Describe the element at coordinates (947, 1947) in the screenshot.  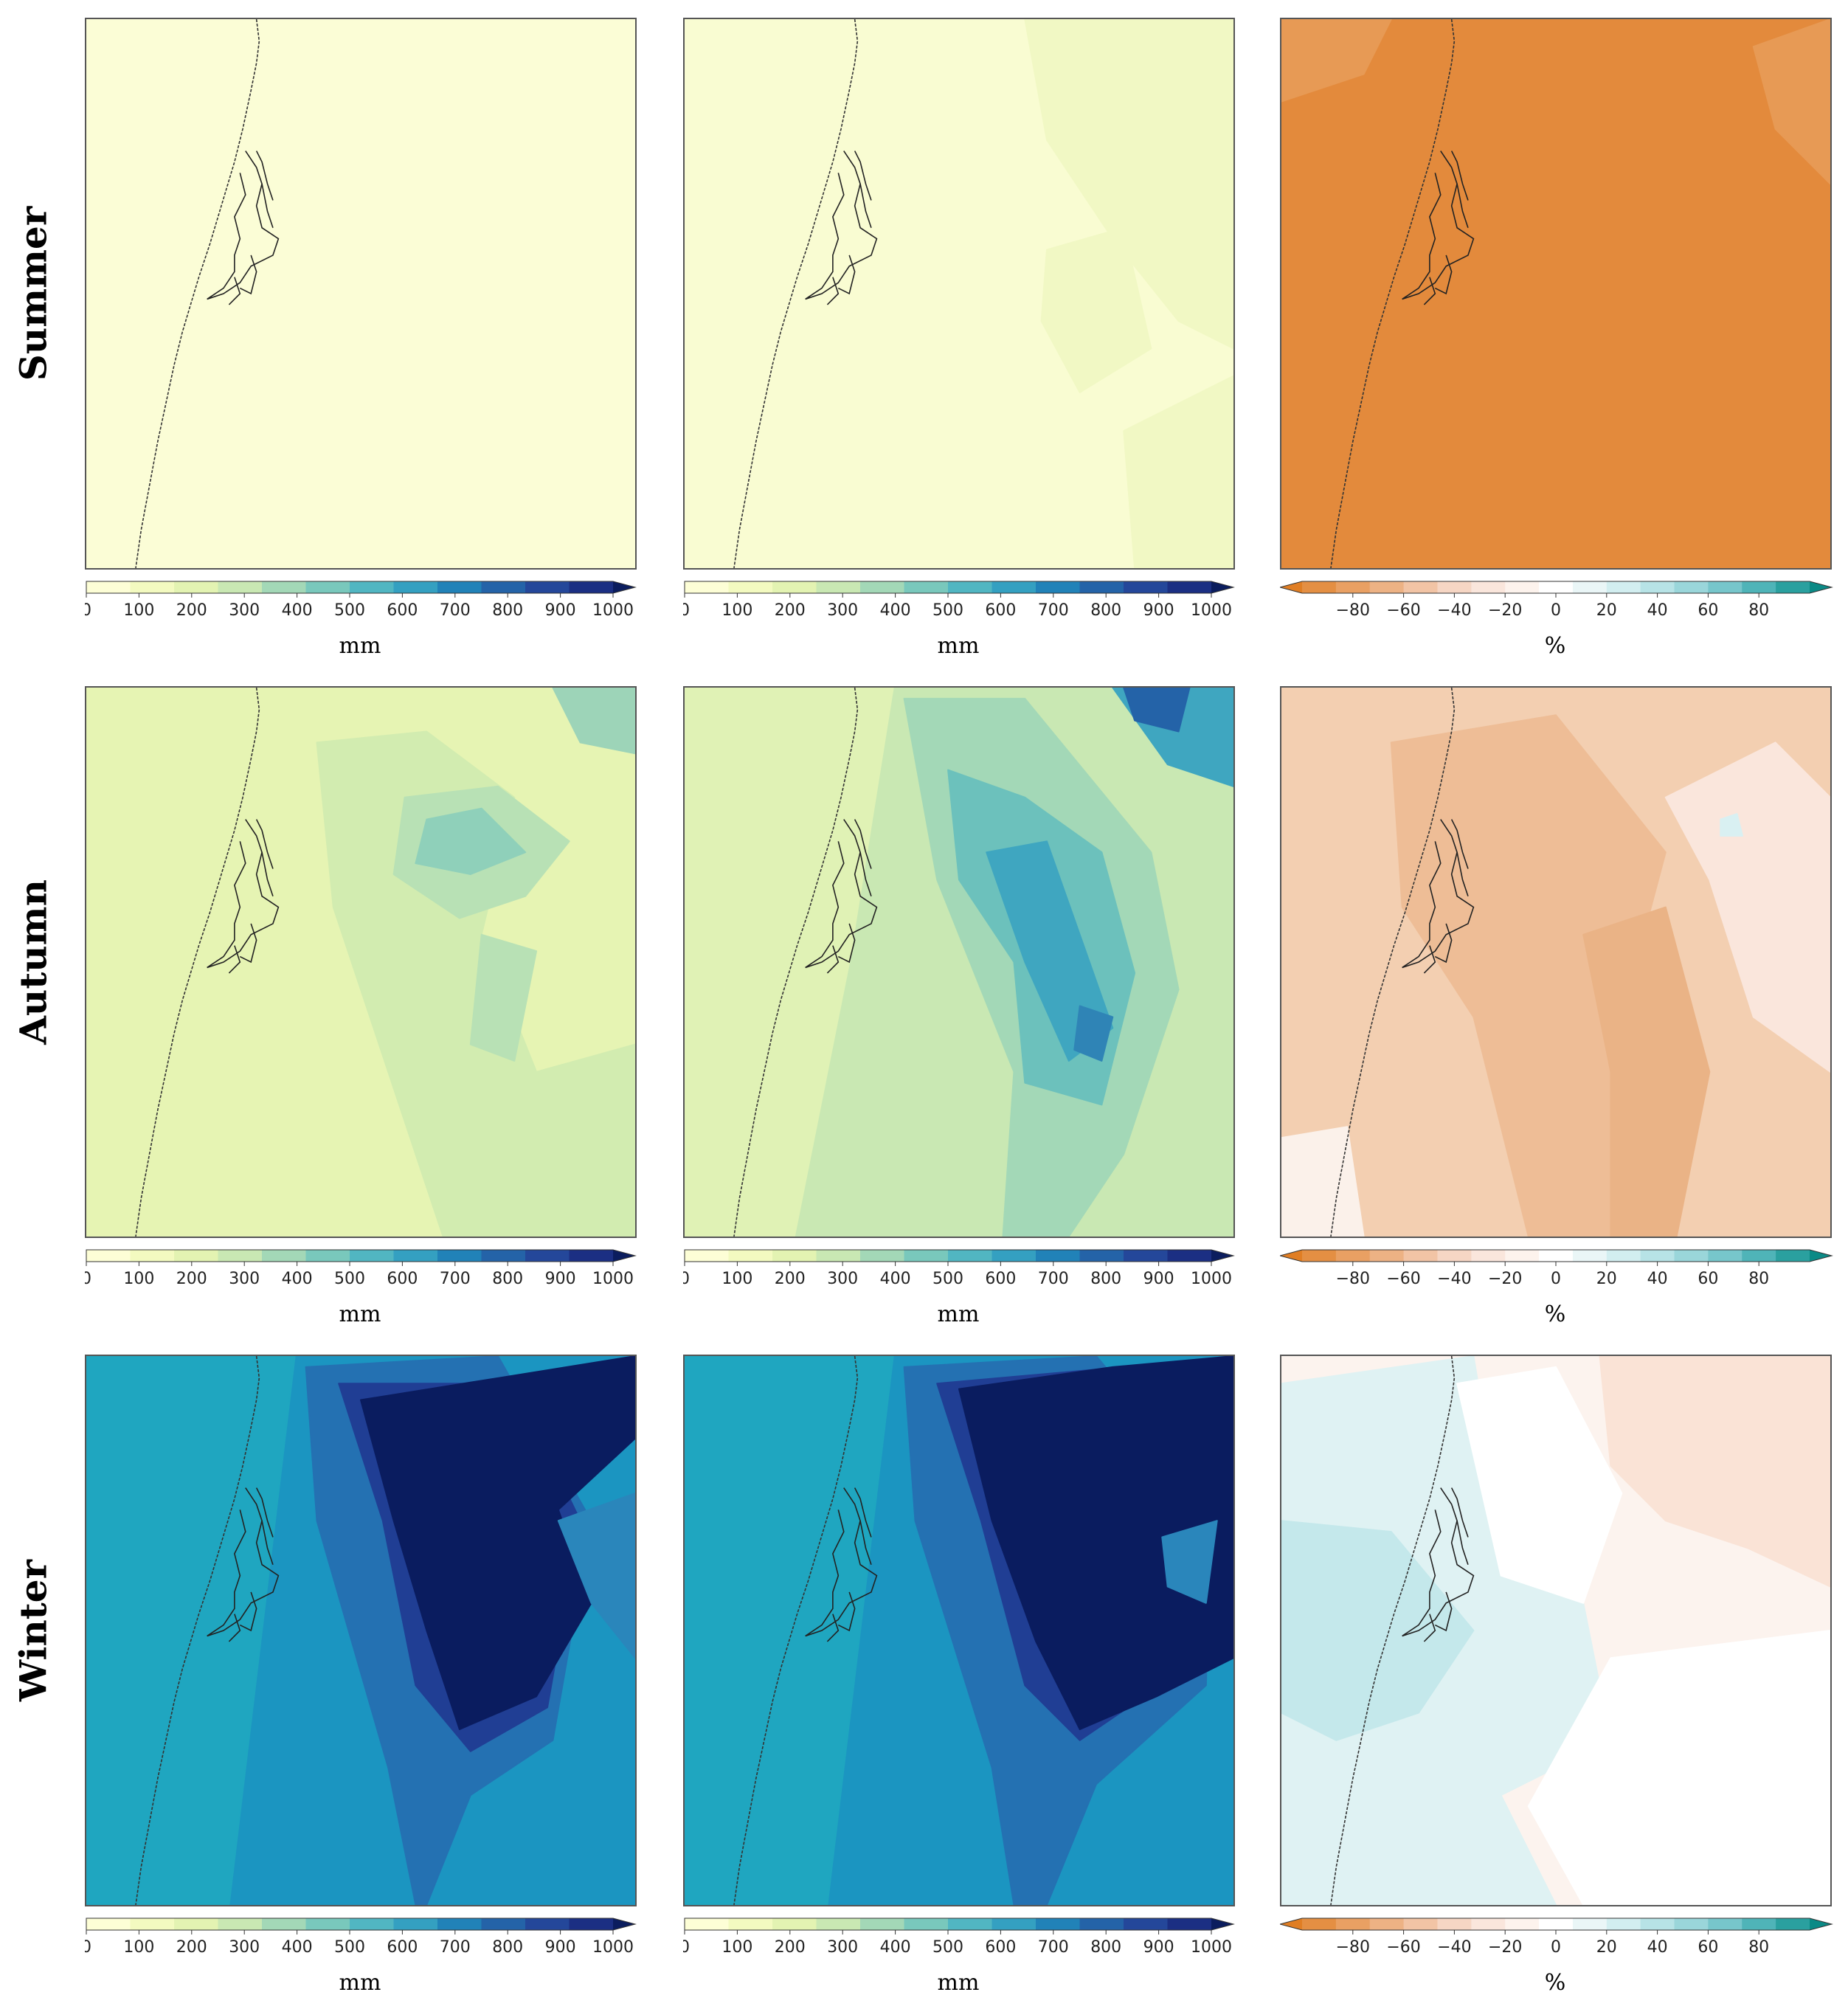
I see `colorbar-tick-label: 500` at that location.